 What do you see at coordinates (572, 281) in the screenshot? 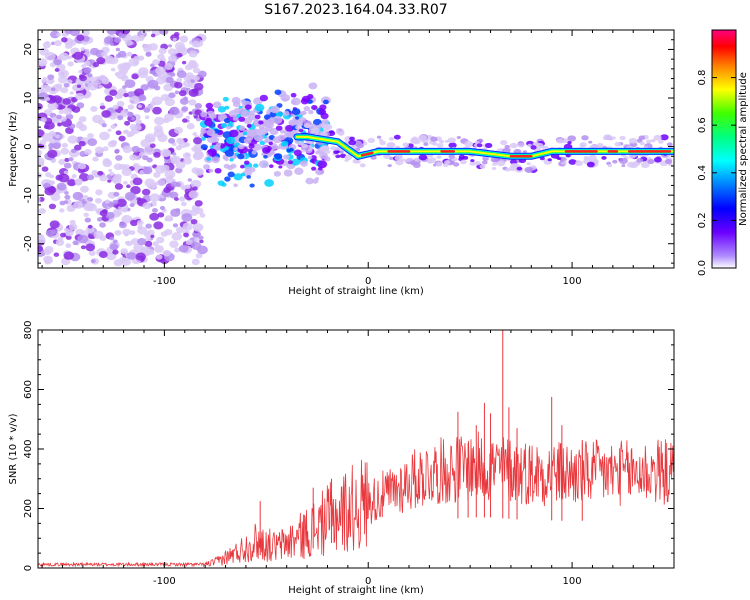
I see `x-tick-label: 100` at bounding box center [572, 281].